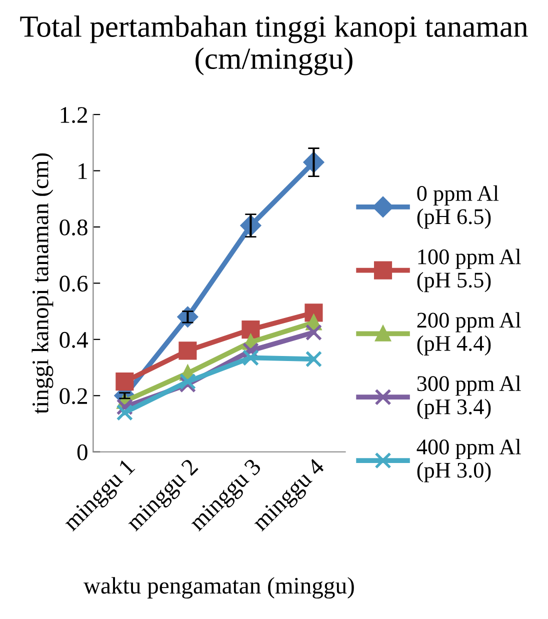  What do you see at coordinates (218, 588) in the screenshot?
I see `x-axis-title: waktu pengamatan (minggu)` at bounding box center [218, 588].